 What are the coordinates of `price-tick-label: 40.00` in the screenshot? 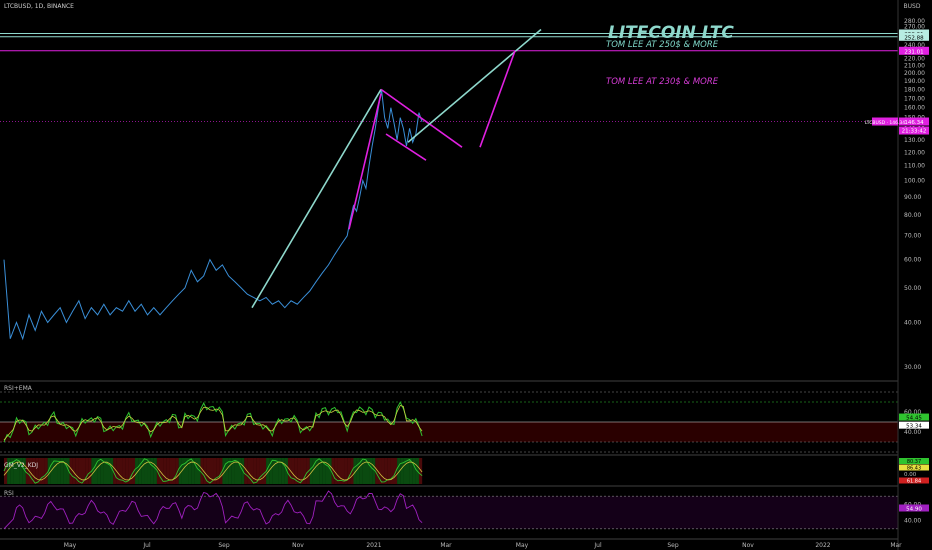 It's located at (912, 322).